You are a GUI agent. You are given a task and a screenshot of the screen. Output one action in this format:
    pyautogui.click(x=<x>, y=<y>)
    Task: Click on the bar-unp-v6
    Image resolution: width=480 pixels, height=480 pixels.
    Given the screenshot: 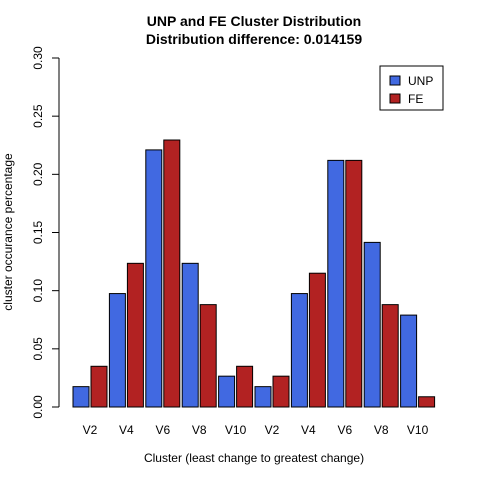 What is the action you would take?
    pyautogui.click(x=263, y=397)
    